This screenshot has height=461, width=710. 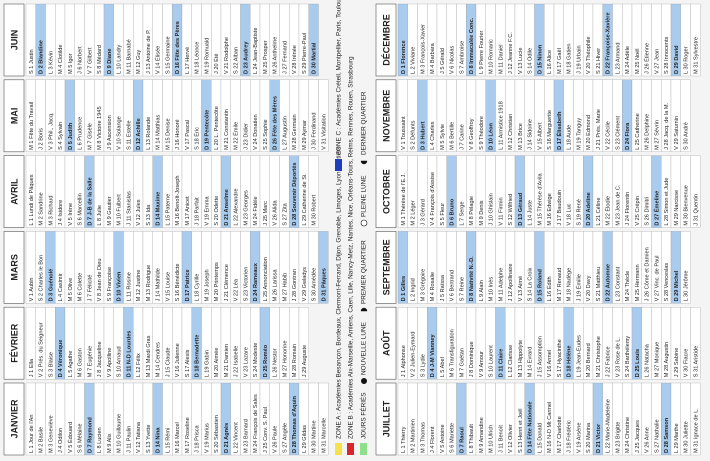 What do you see at coordinates (110, 363) in the screenshot?
I see `day-label: V 9 Apolline` at bounding box center [110, 363].